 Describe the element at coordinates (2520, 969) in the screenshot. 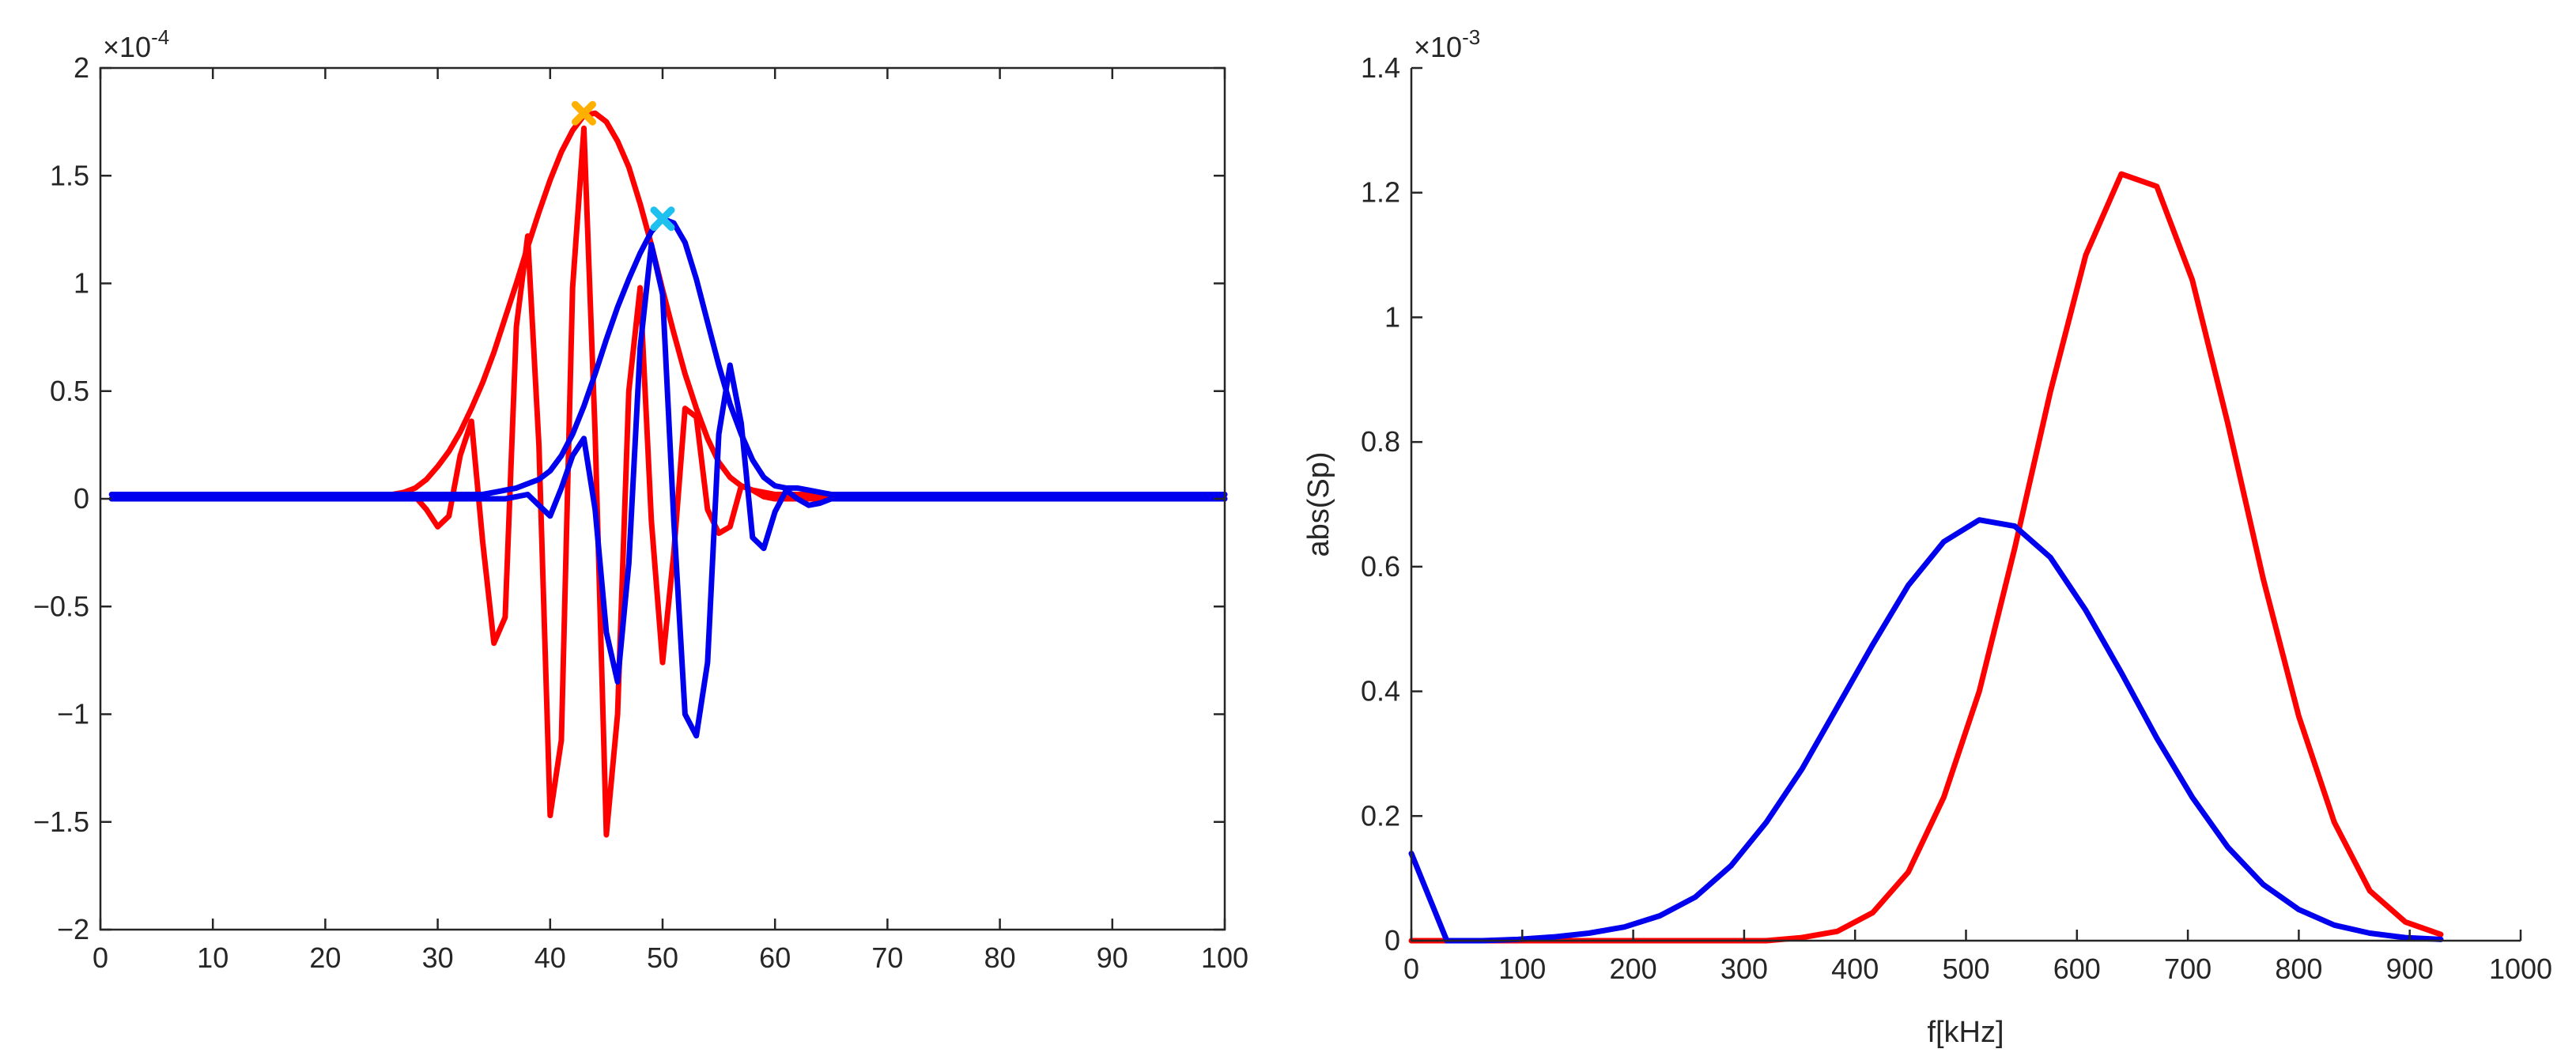

I see `spectrum-x-tick-label-10: 1000` at that location.